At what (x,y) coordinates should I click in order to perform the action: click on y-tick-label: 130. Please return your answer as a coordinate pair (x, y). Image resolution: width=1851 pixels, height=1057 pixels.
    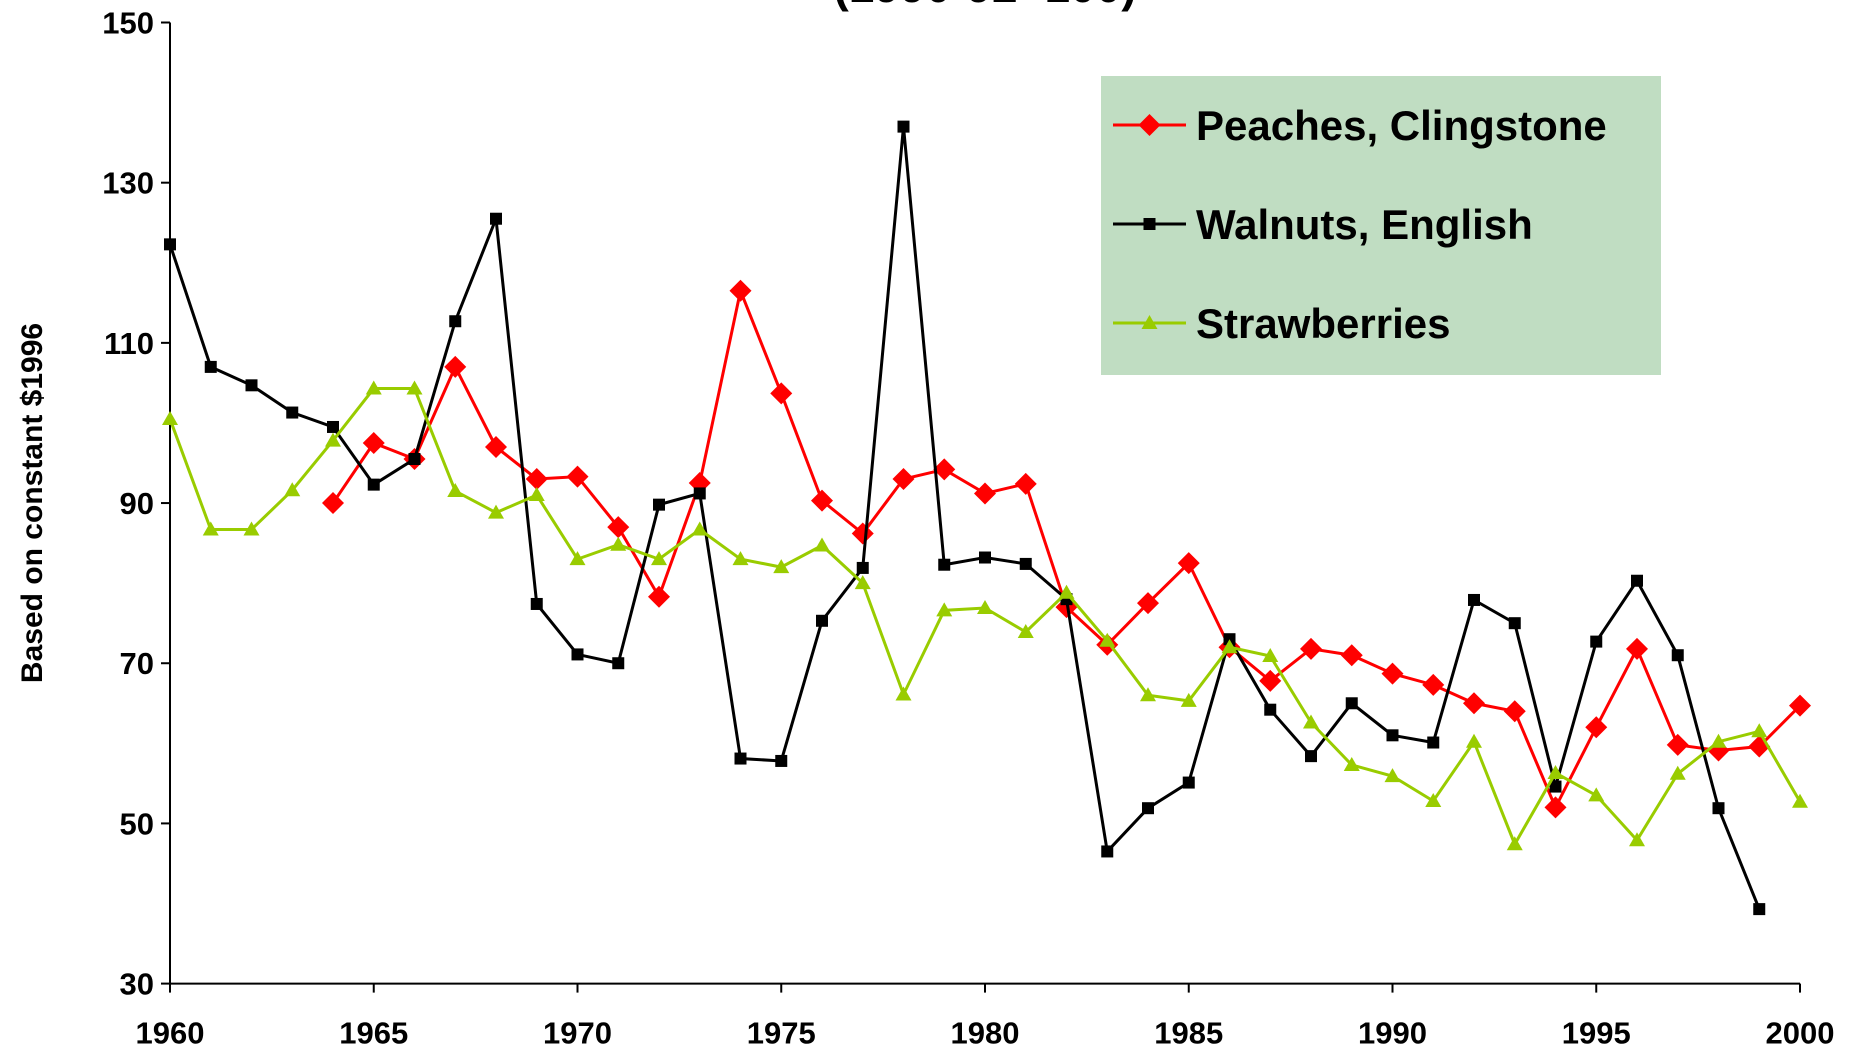
    Looking at the image, I should click on (128, 183).